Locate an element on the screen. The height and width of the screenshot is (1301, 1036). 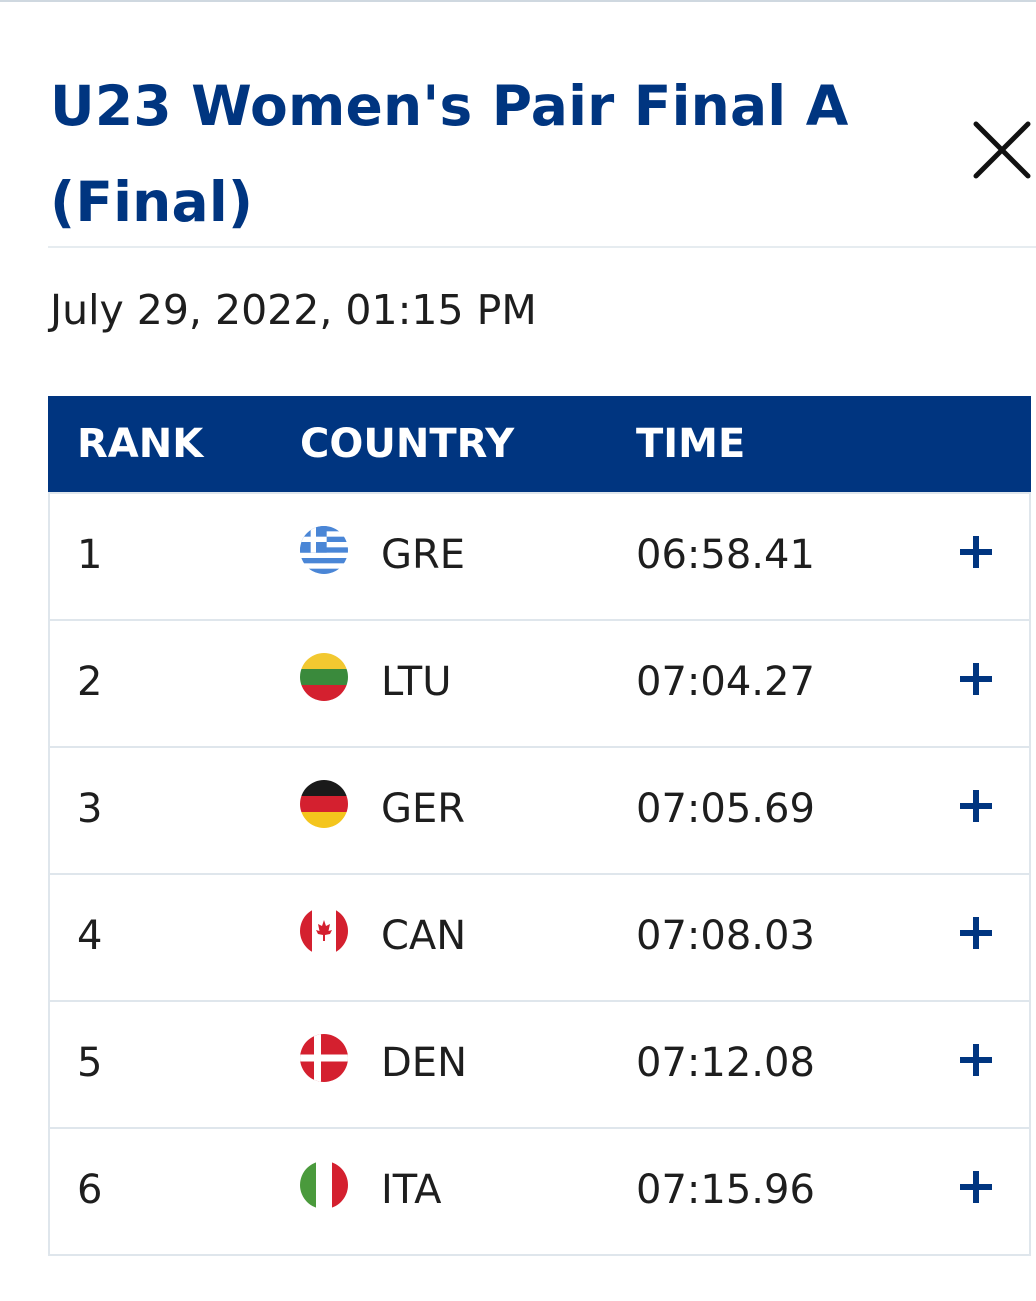
column-header-country: COUNTRY is located at coordinates (407, 444).